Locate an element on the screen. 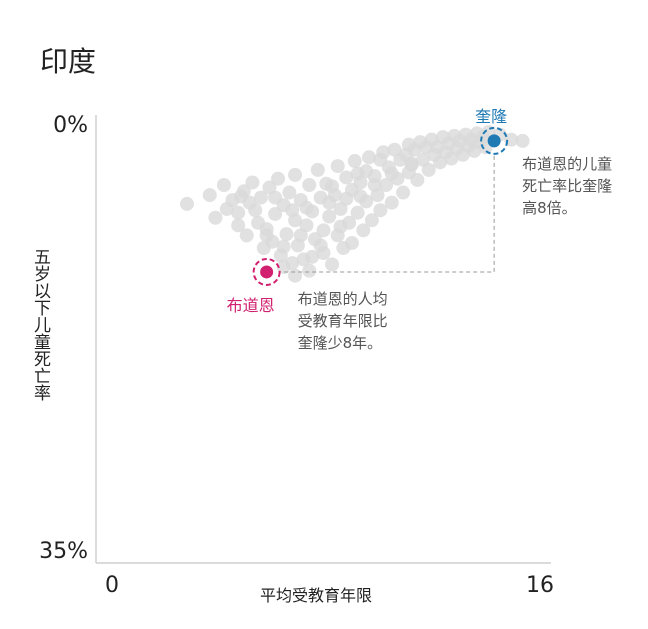 This screenshot has width=648, height=629. annotation-budaun: 布道恩的人均 受教育年限比 奎隆少8年。 is located at coordinates (342, 320).